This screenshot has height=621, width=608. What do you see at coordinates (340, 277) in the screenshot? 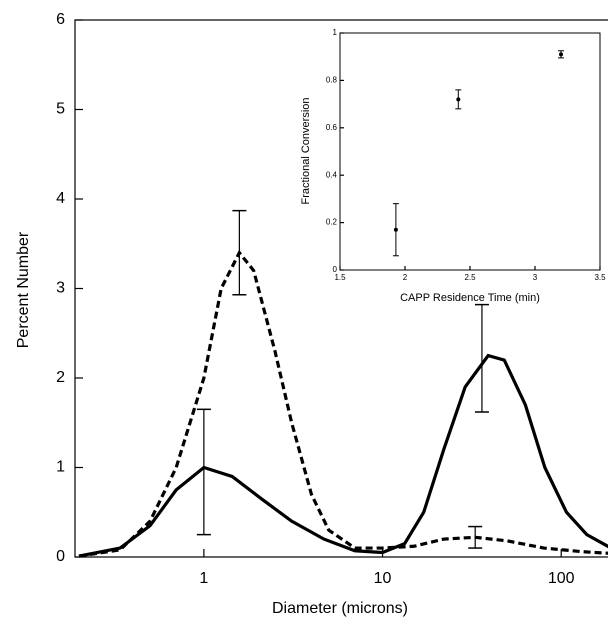
I see `x-tick-label: 1.5` at bounding box center [340, 277].